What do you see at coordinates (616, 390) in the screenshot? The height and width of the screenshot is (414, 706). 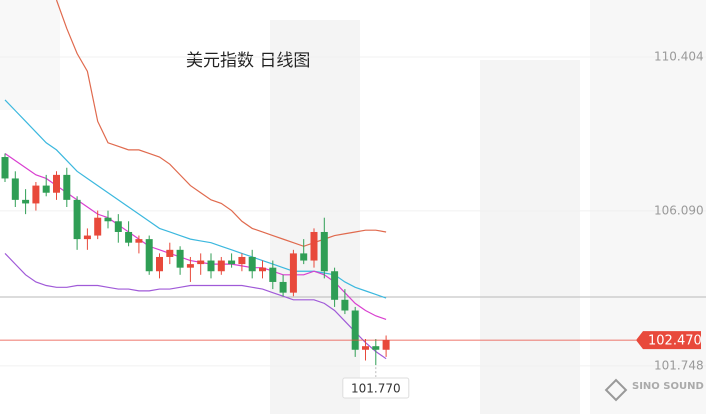 I see `watermark-icon` at bounding box center [616, 390].